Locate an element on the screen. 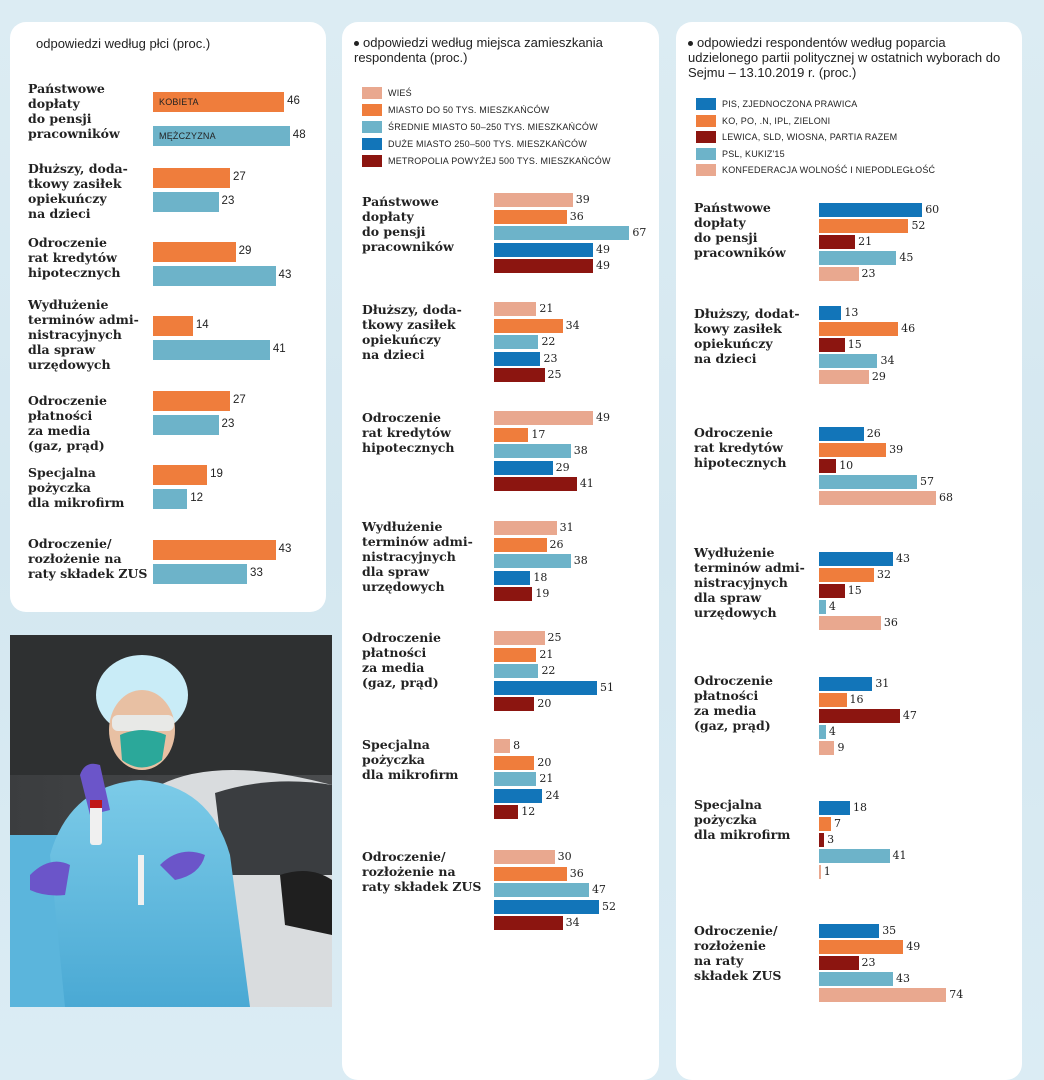 The image size is (1044, 1080). category-label-line: dla spraw is located at coordinates (396, 571).